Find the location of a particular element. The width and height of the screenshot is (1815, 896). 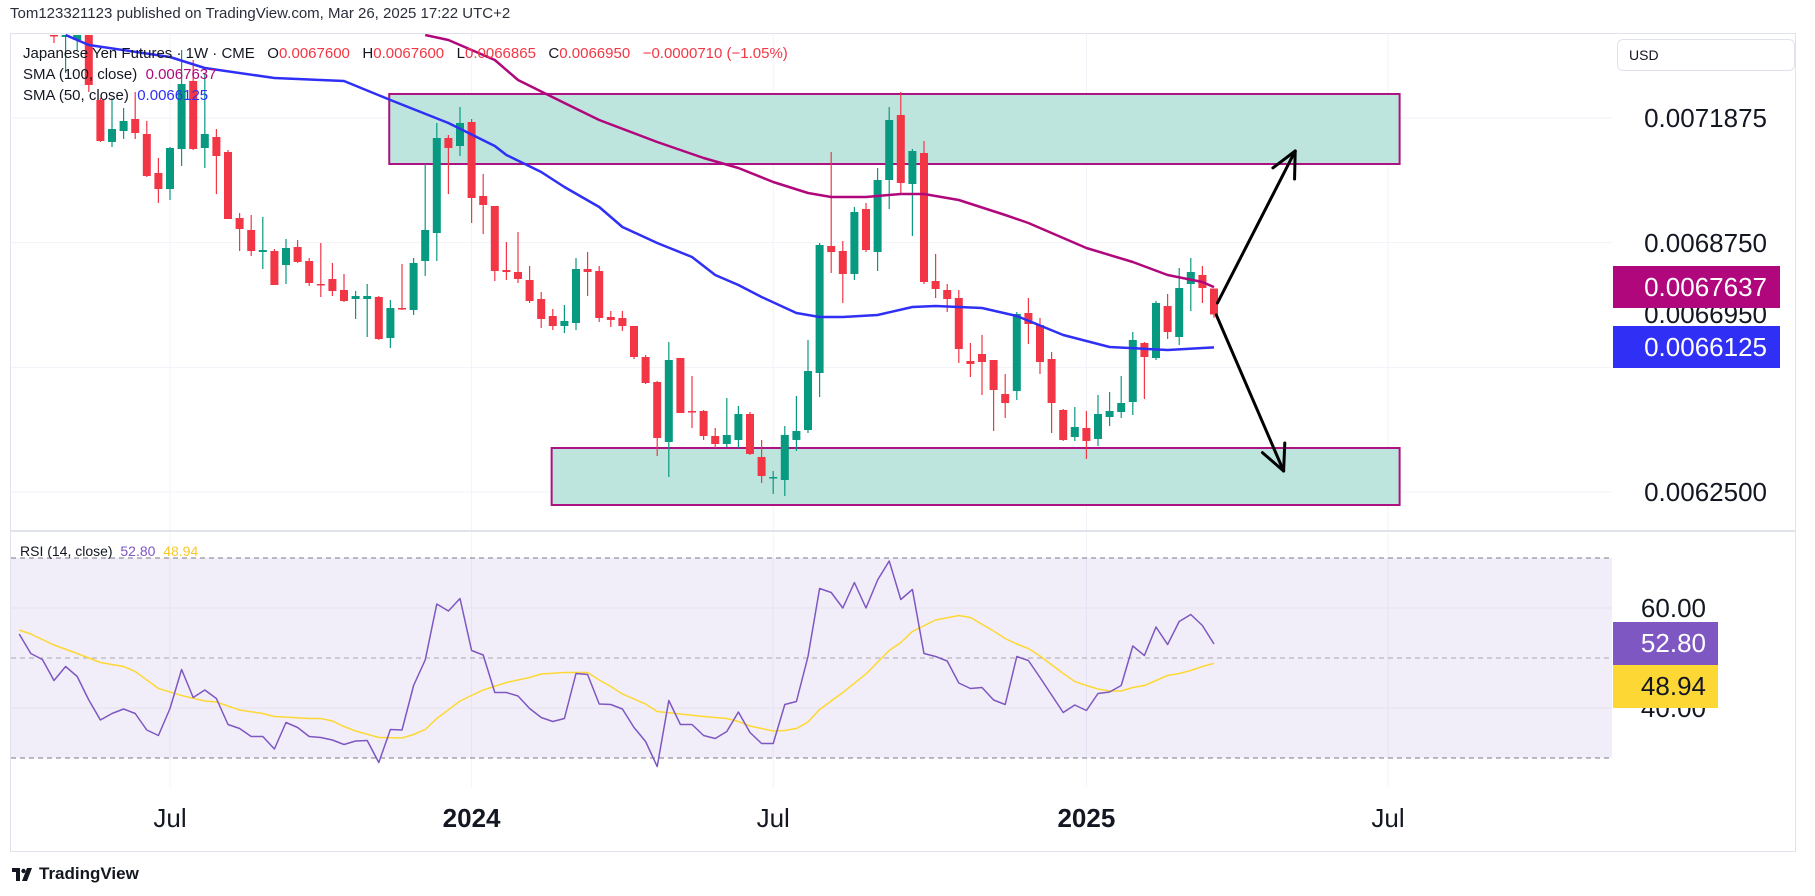

time-axis-label: 2024 is located at coordinates (471, 818).